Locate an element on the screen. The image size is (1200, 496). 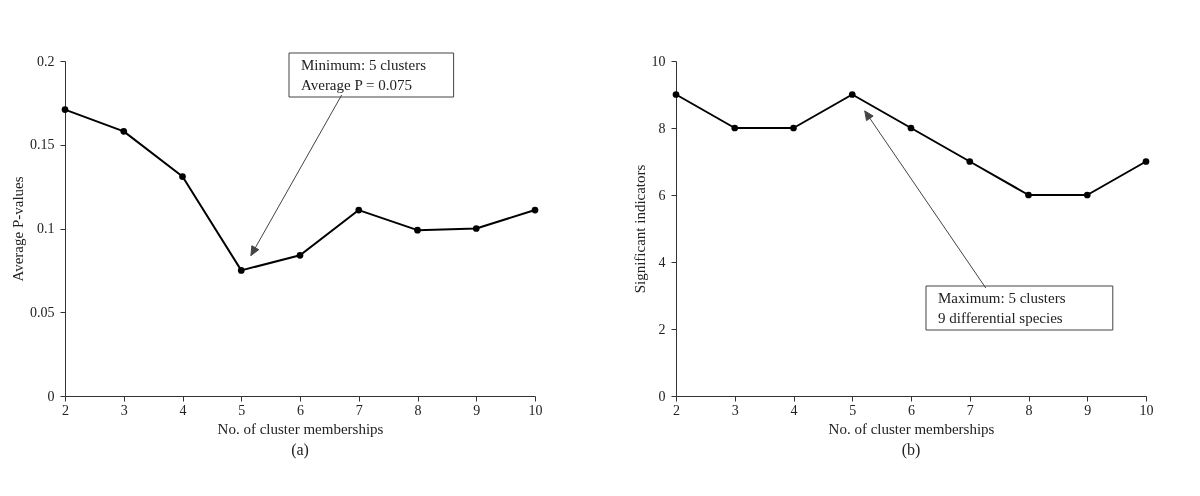
y-tick-label: 4 is located at coordinates (662, 262).